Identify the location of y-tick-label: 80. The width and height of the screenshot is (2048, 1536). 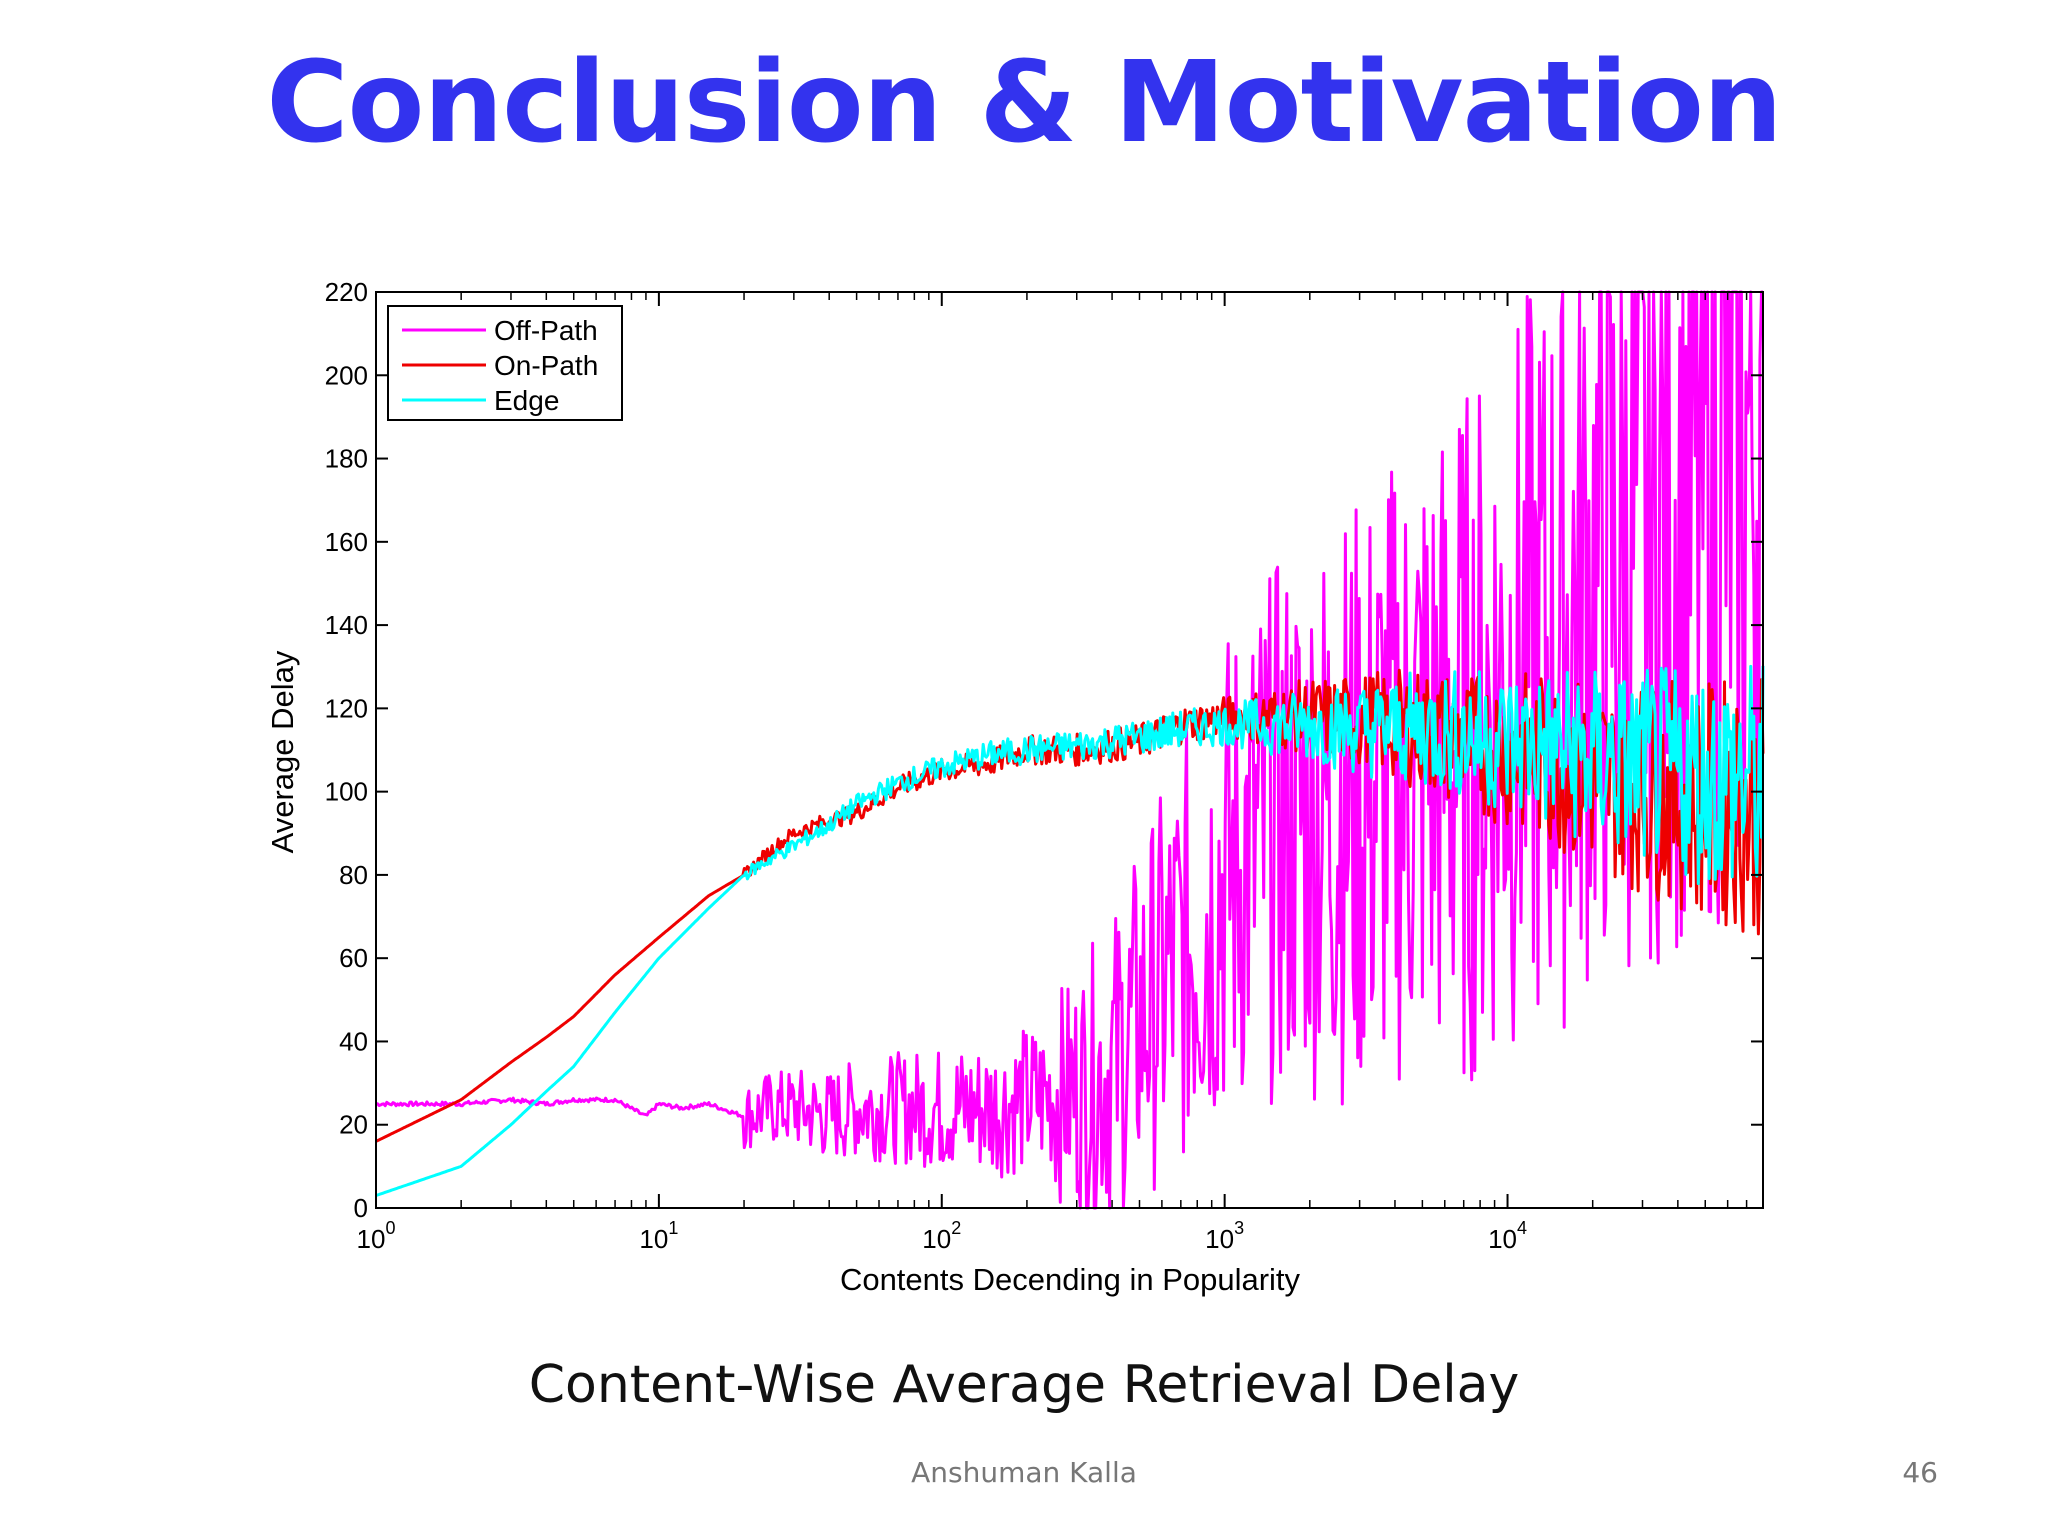
(353, 875).